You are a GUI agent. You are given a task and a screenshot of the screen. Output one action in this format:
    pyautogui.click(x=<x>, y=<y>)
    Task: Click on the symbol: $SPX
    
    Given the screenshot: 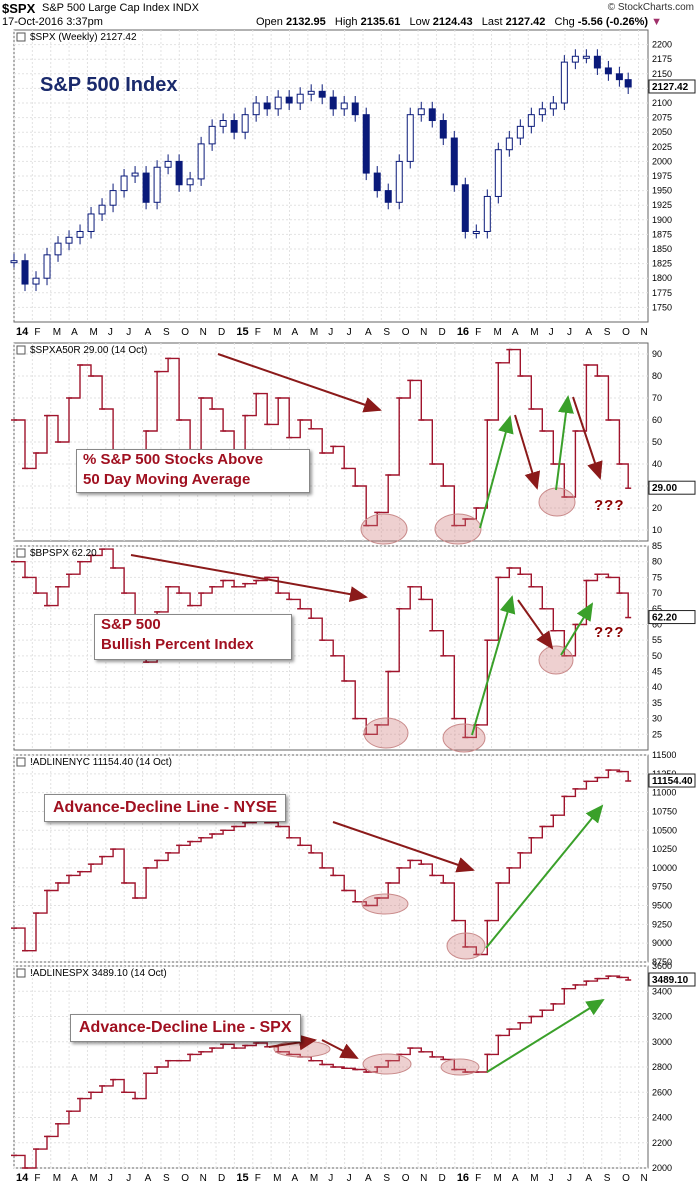 What is the action you would take?
    pyautogui.click(x=19, y=8)
    